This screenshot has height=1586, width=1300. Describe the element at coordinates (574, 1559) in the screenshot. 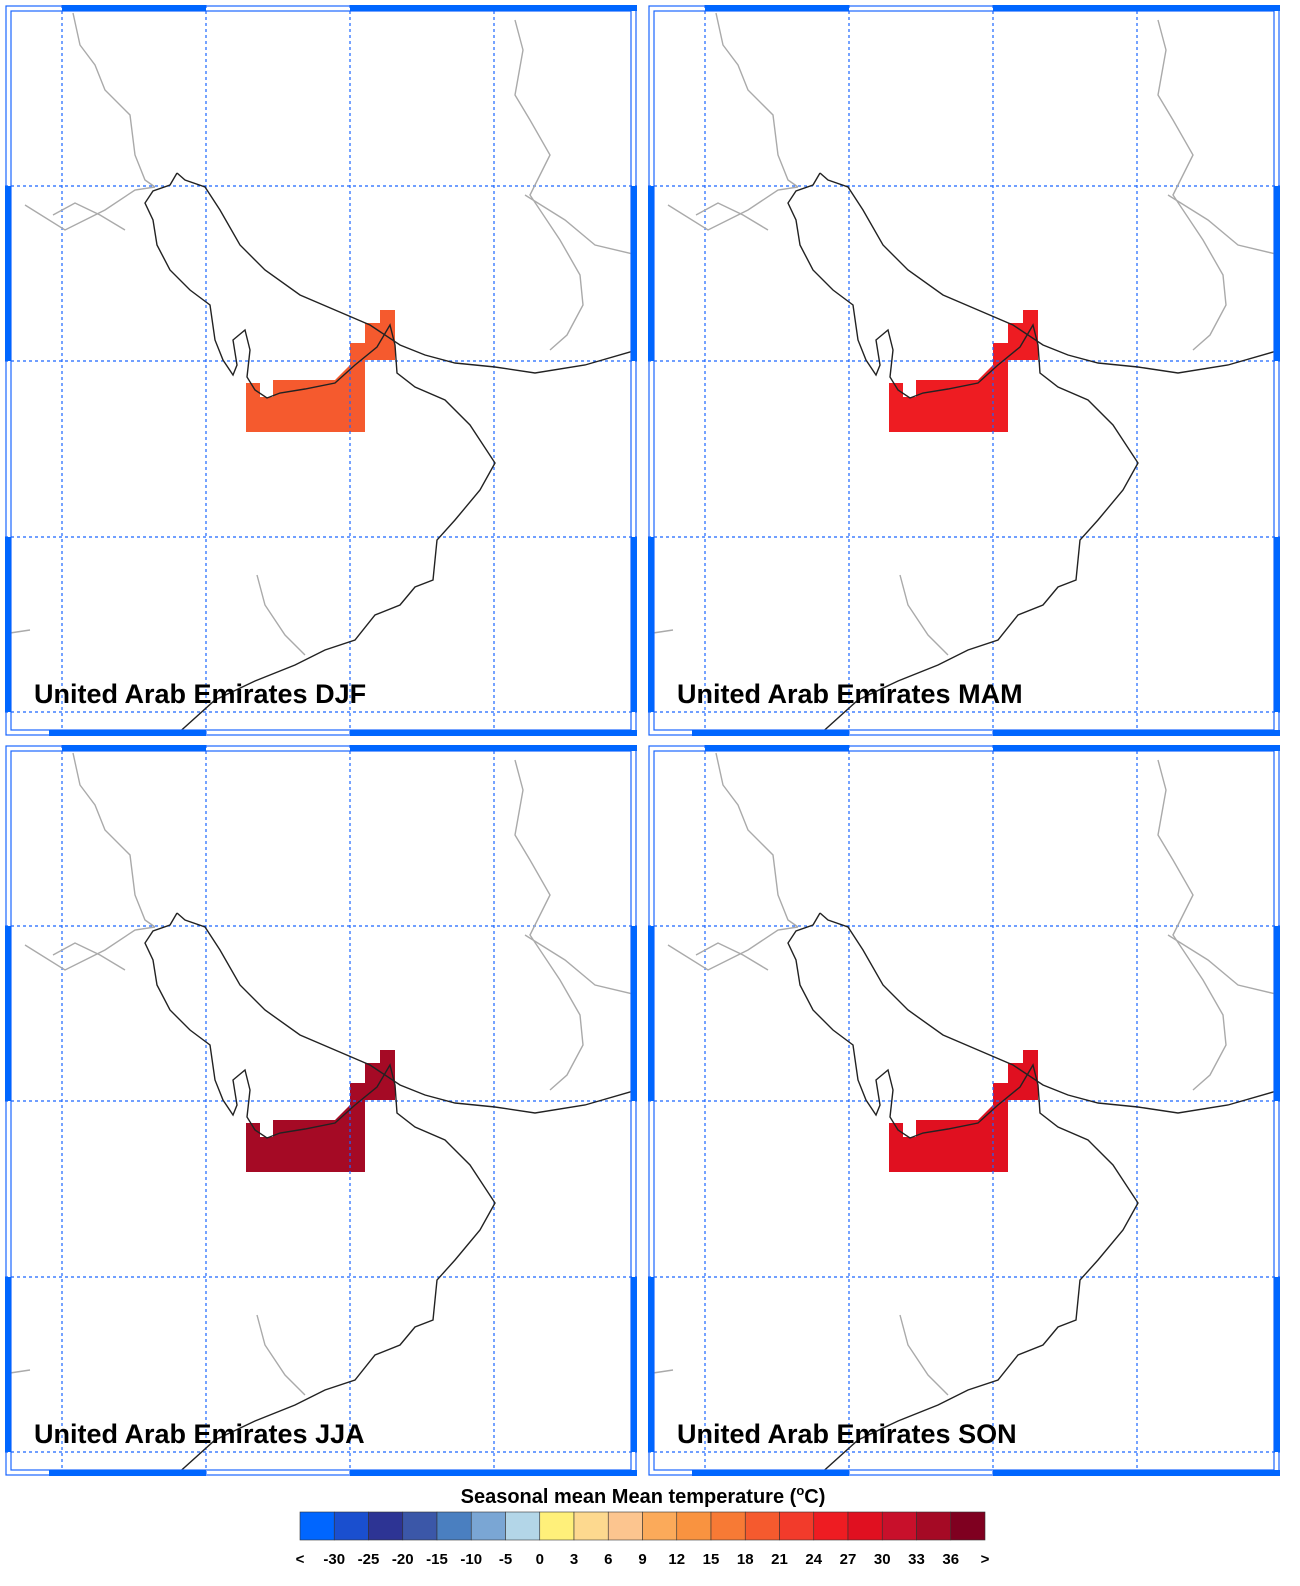

I see `colorbar-label: 3` at that location.